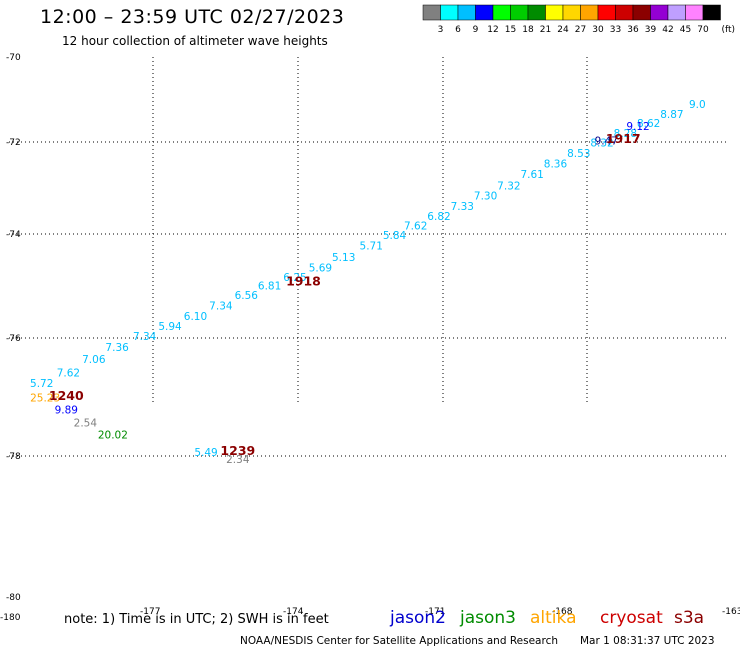 This screenshot has width=740, height=650. Describe the element at coordinates (485, 197) in the screenshot. I see `swh-data-label: 7.30` at that location.